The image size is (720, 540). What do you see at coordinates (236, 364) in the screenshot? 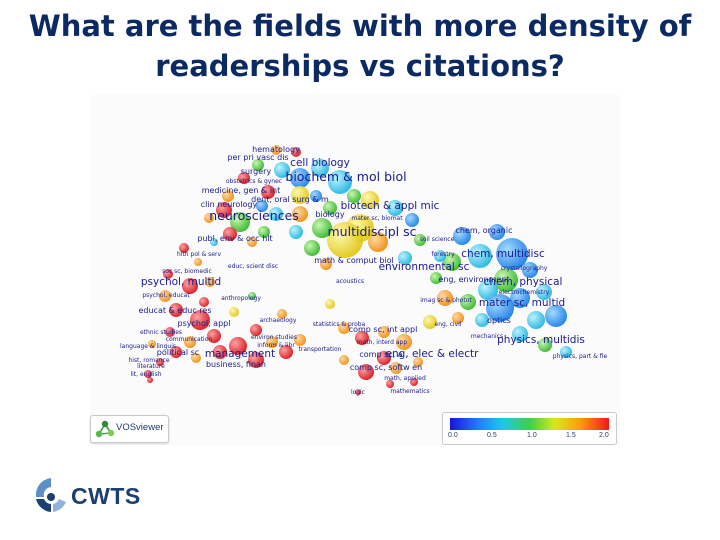
I see `field-label: business, finan` at bounding box center [236, 364].